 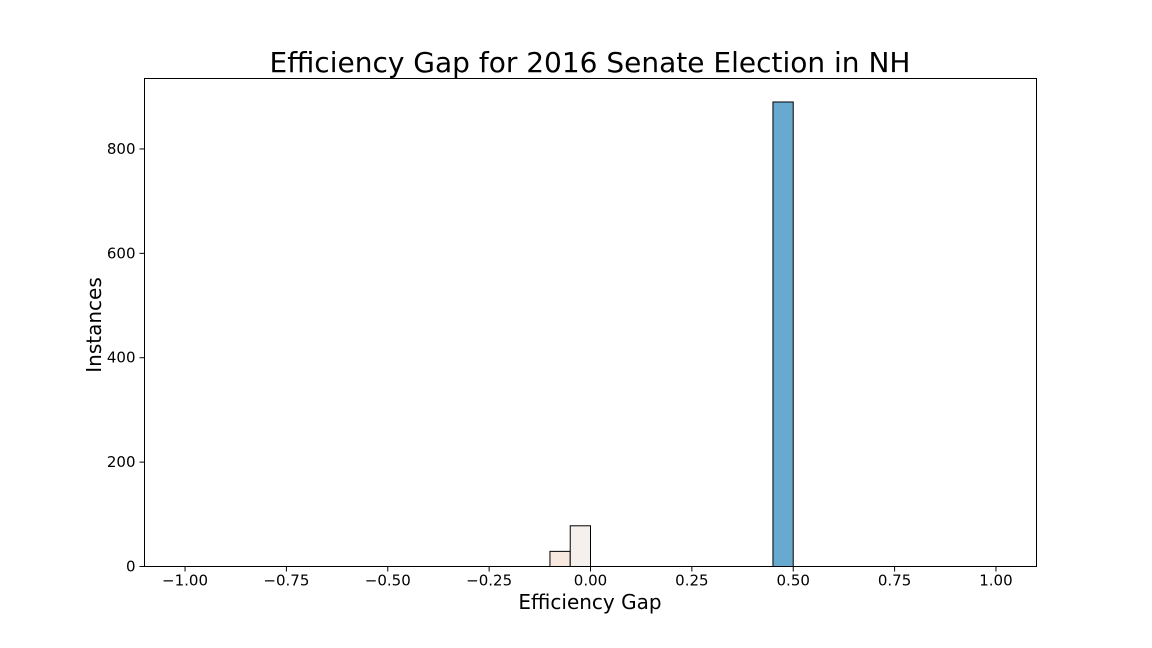 I want to click on y-axis-ticks: 0 200 400 600 800, so click(x=126, y=358).